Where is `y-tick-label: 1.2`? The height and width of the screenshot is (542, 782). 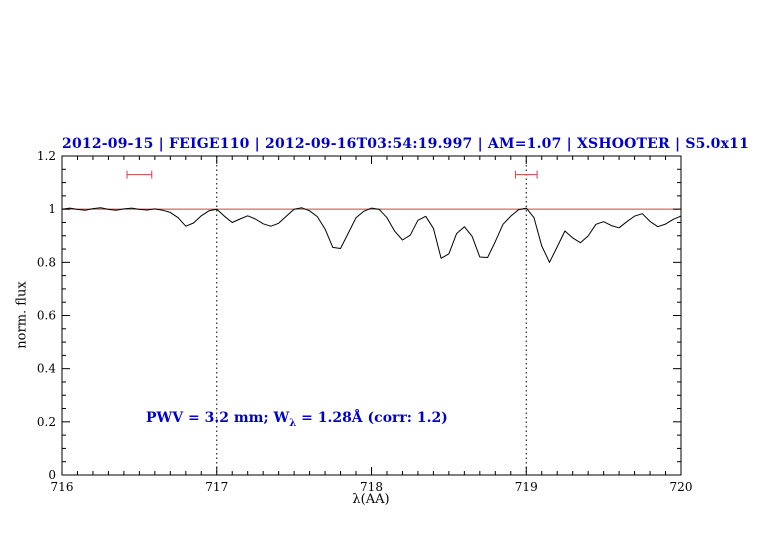
y-tick-label: 1.2 is located at coordinates (46, 156).